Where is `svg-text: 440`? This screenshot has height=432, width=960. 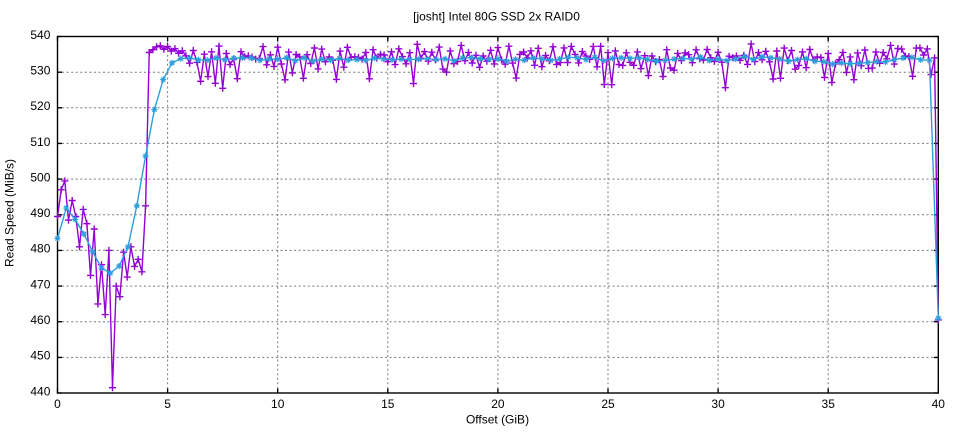 svg-text: 440 is located at coordinates (40, 391).